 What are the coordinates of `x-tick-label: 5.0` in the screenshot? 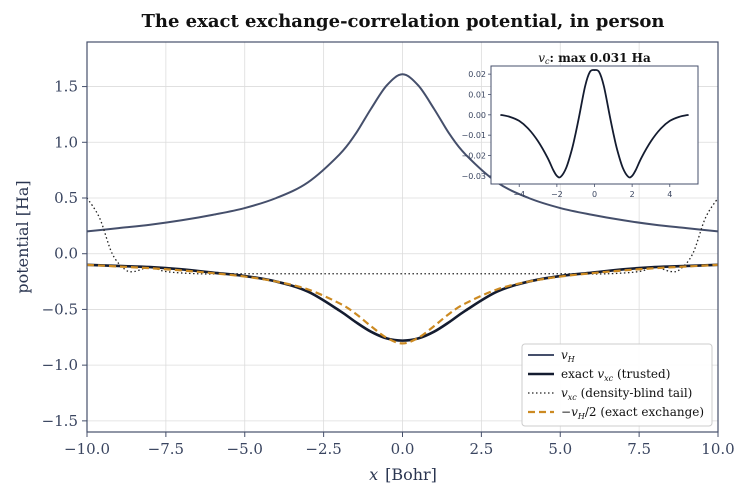 It's located at (560, 449).